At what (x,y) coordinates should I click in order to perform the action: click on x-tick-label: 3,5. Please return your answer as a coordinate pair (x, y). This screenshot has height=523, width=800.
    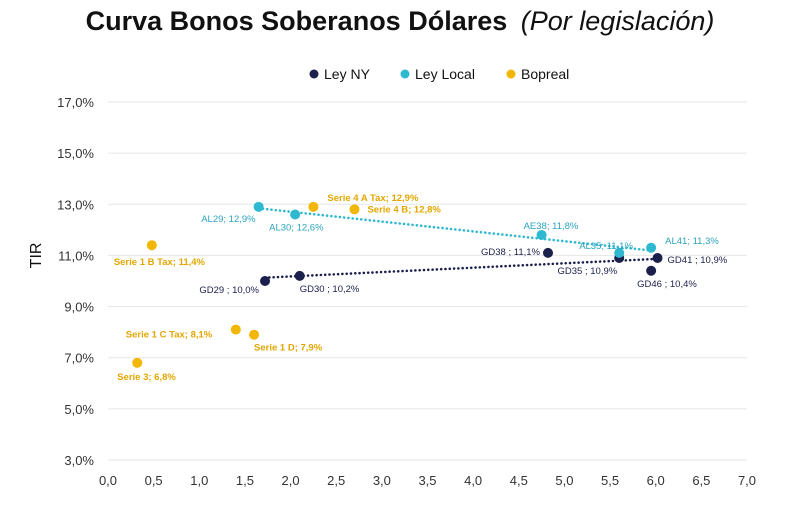
    Looking at the image, I should click on (427, 480).